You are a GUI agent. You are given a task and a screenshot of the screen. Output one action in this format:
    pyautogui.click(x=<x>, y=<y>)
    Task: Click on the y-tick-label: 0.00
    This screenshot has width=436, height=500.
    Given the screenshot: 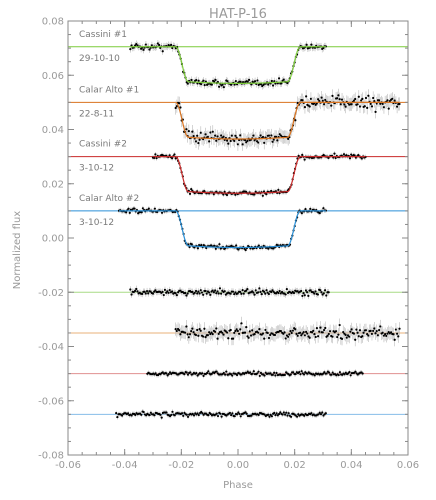 What is the action you would take?
    pyautogui.click(x=53, y=239)
    